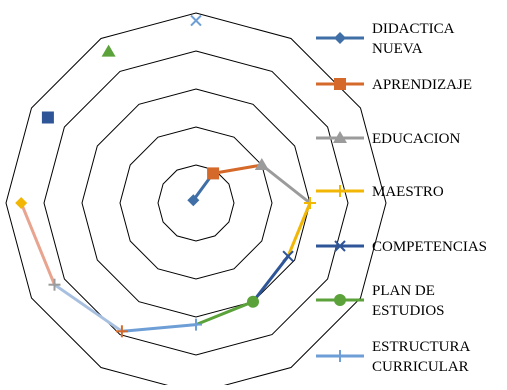 The image size is (507, 390). I want to click on legend-item-5: PLAN DE ESTUDIOS, so click(380, 301).